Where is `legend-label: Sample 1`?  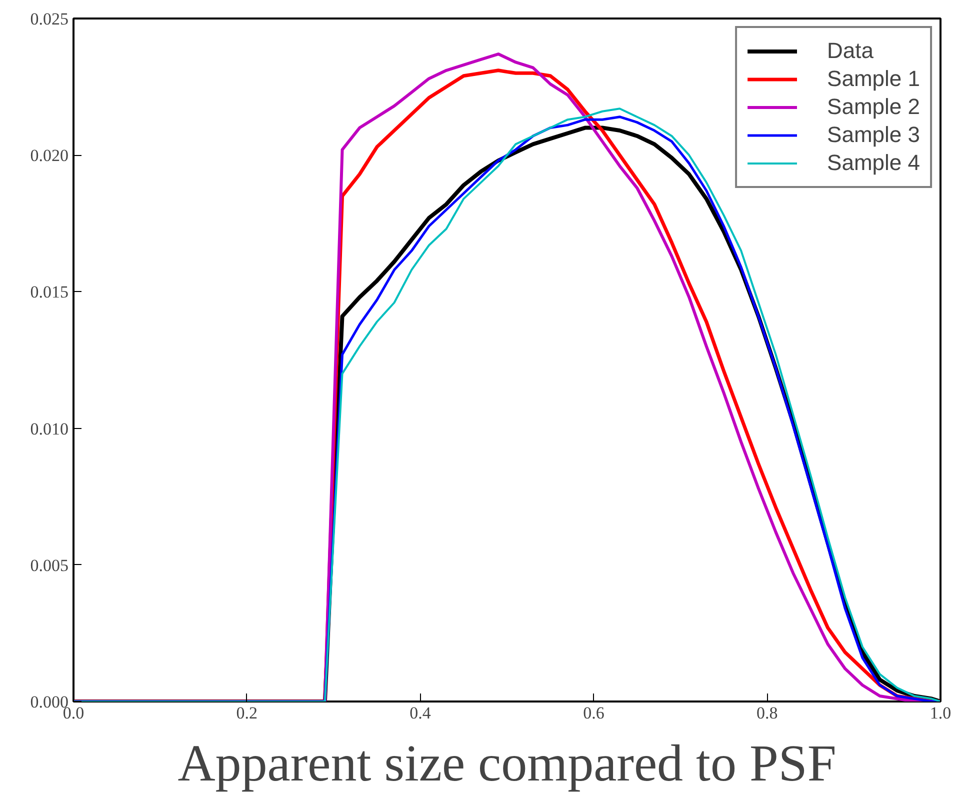
legend-label: Sample 1 is located at coordinates (873, 79).